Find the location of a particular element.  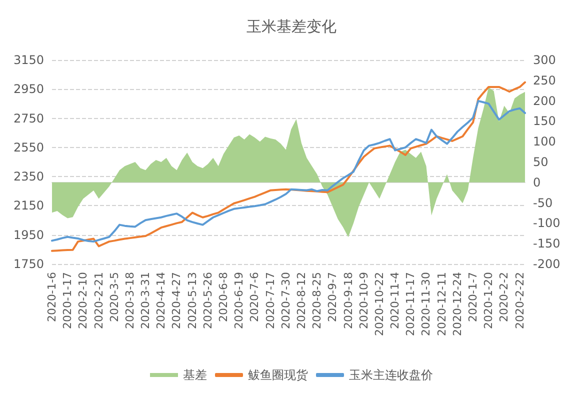

x-tick-label: 2020-2-22 is located at coordinates (519, 300).